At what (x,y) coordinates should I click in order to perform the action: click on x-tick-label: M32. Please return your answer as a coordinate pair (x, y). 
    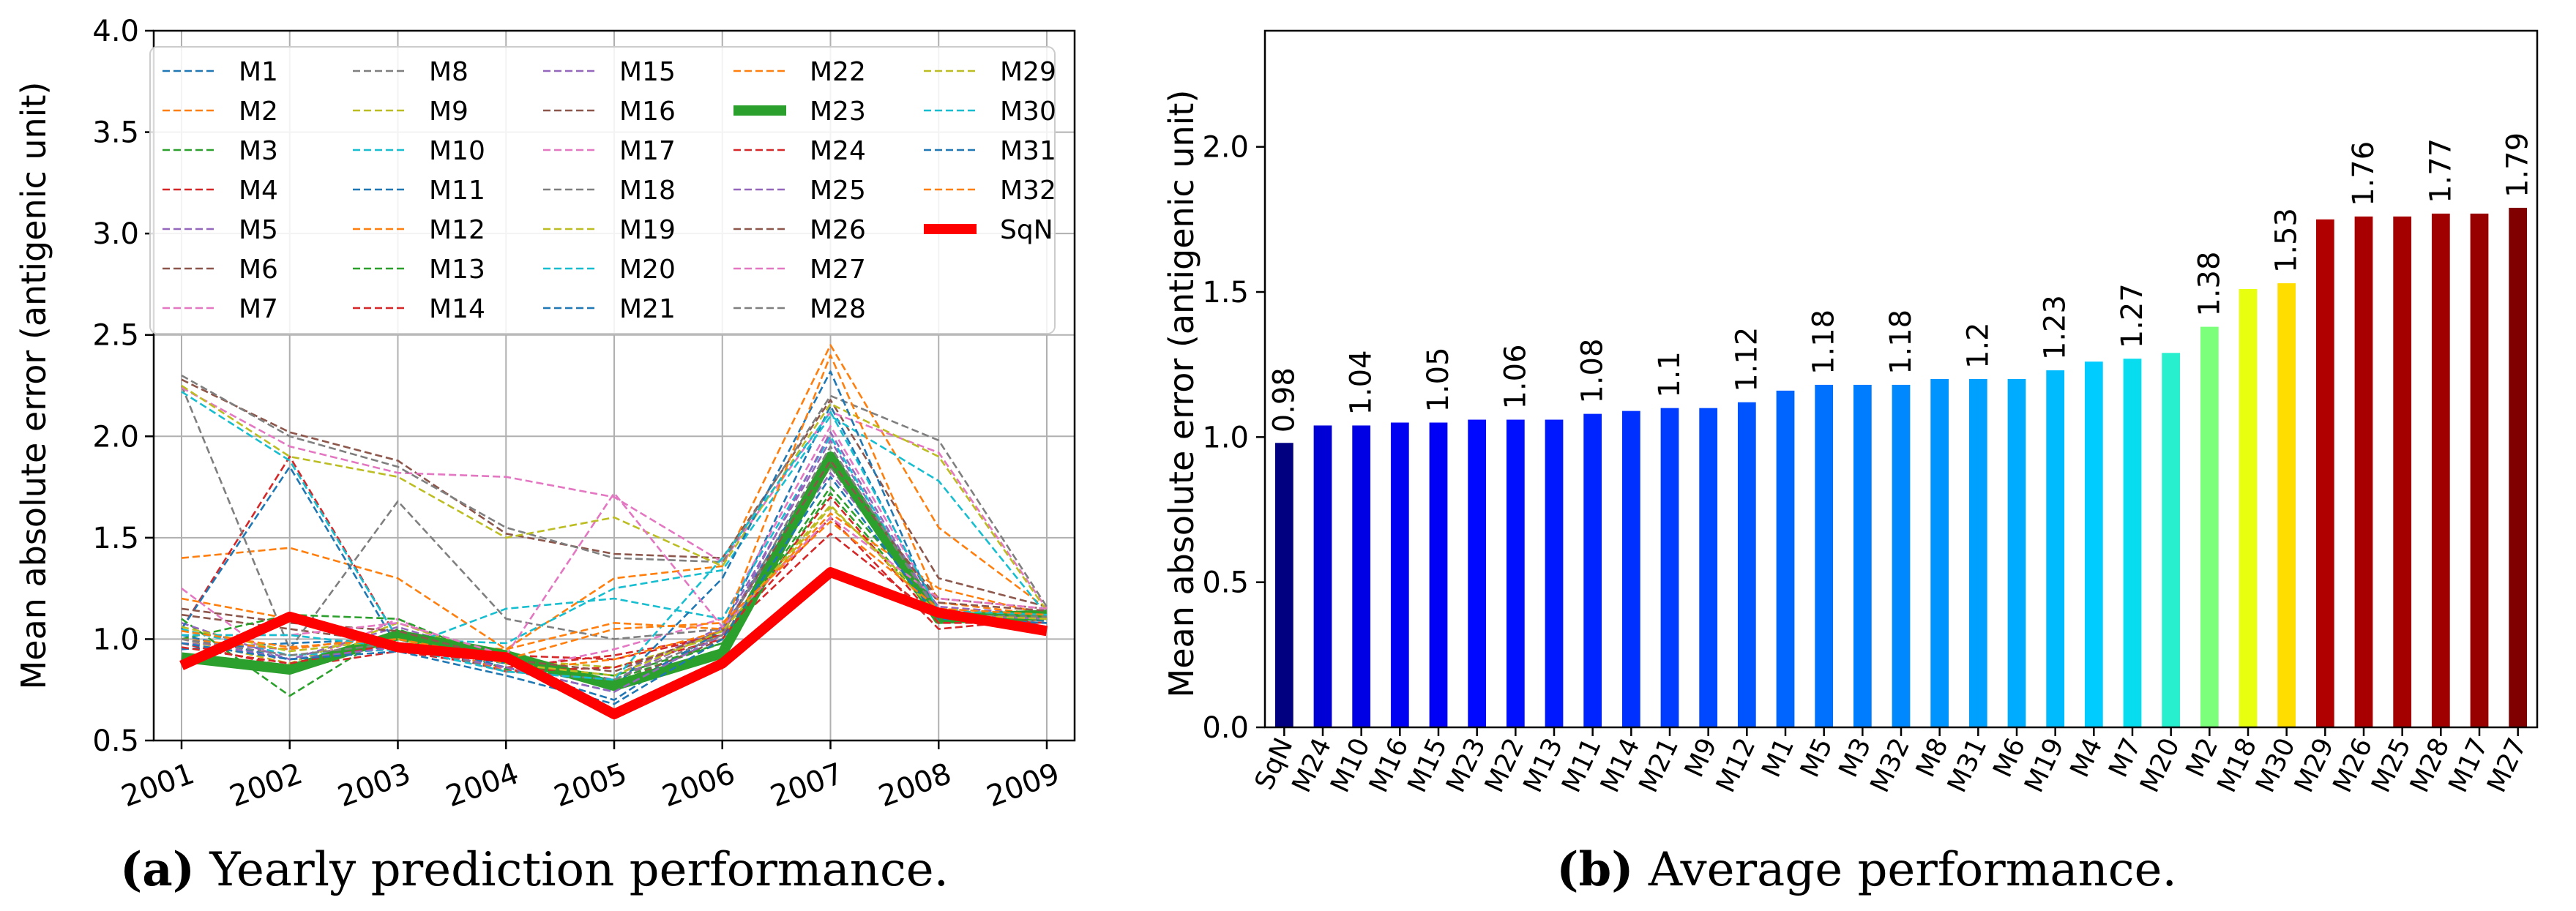
    Looking at the image, I should click on (1890, 765).